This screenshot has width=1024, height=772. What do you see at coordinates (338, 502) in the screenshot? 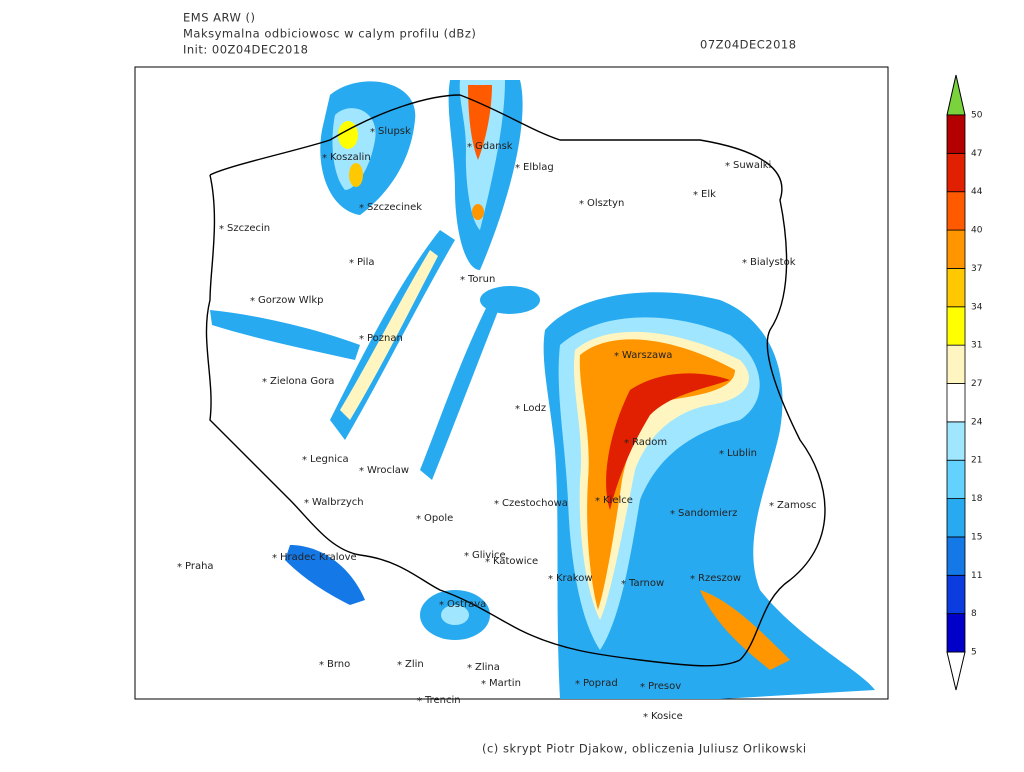
I see `city-label: Walbrzych` at bounding box center [338, 502].